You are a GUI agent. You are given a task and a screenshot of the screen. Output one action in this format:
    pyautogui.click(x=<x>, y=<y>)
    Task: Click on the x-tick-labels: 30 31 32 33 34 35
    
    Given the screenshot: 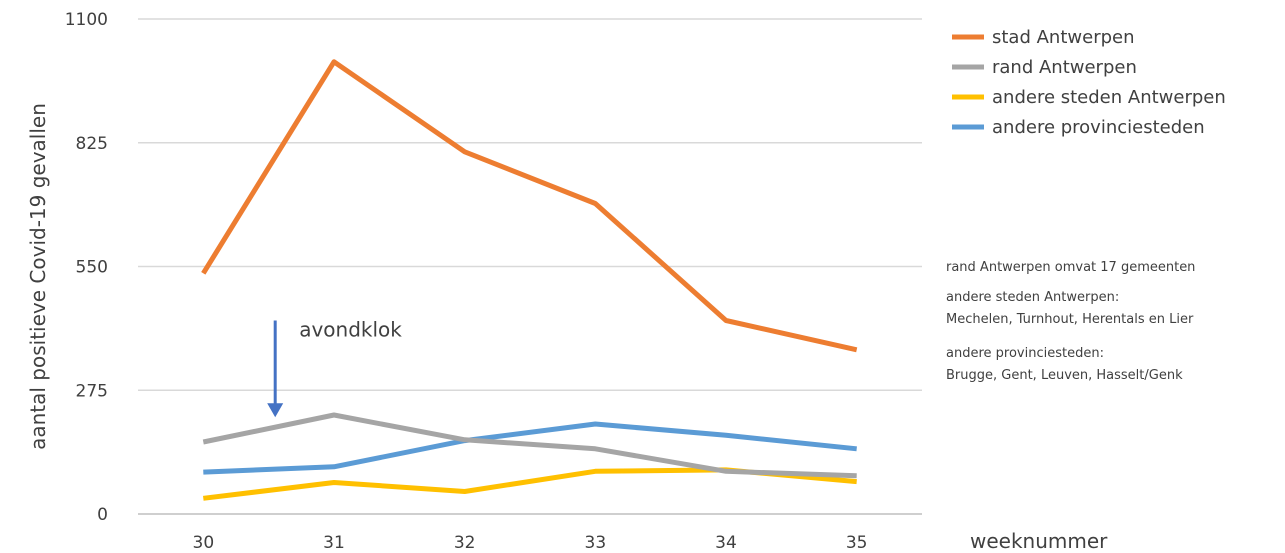 What is the action you would take?
    pyautogui.click(x=530, y=543)
    